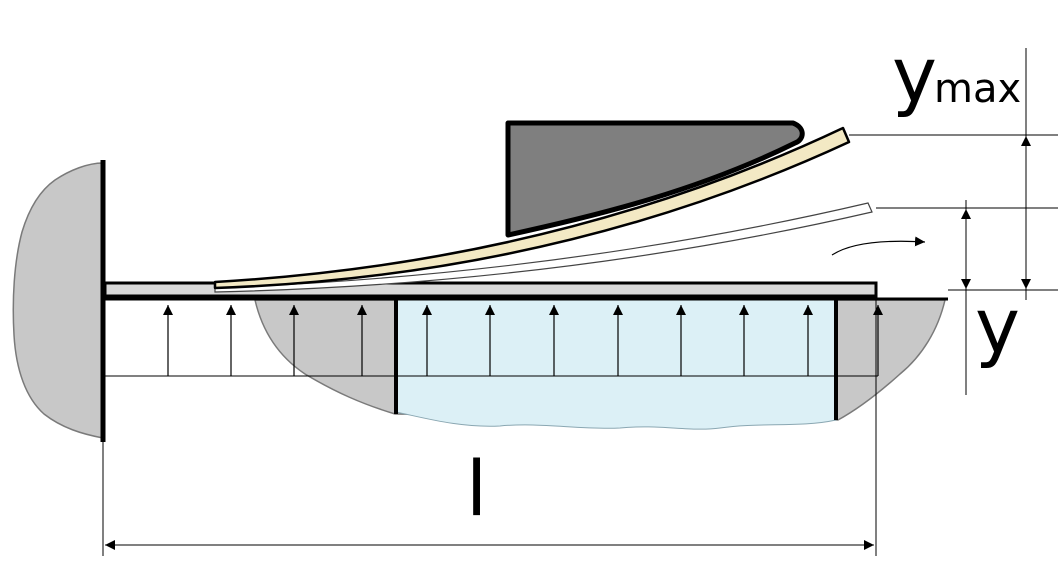 The width and height of the screenshot is (1058, 569). What do you see at coordinates (977, 89) in the screenshot?
I see `label-ymax-sub: max` at bounding box center [977, 89].